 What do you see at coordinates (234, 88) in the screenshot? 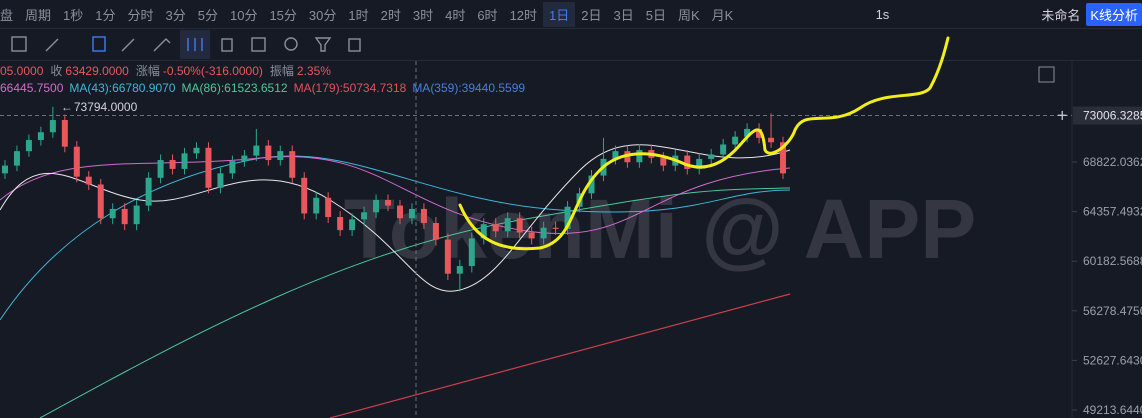
I see `ma-value: MA(86):61523.6512` at bounding box center [234, 88].